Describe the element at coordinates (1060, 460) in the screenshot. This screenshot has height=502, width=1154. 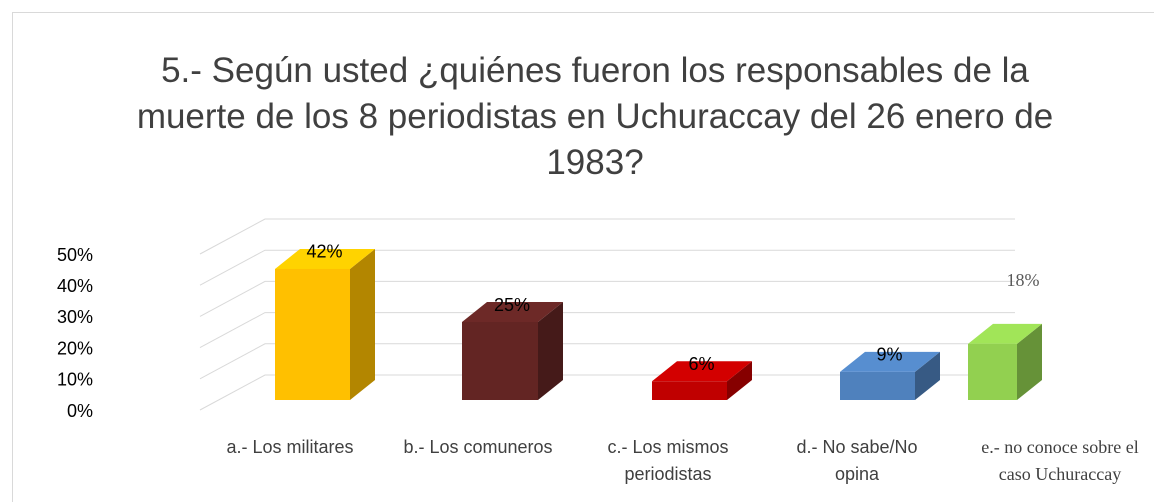
I see `x-tick-label: e.- no conoce sobre el caso Uchuraccay` at that location.